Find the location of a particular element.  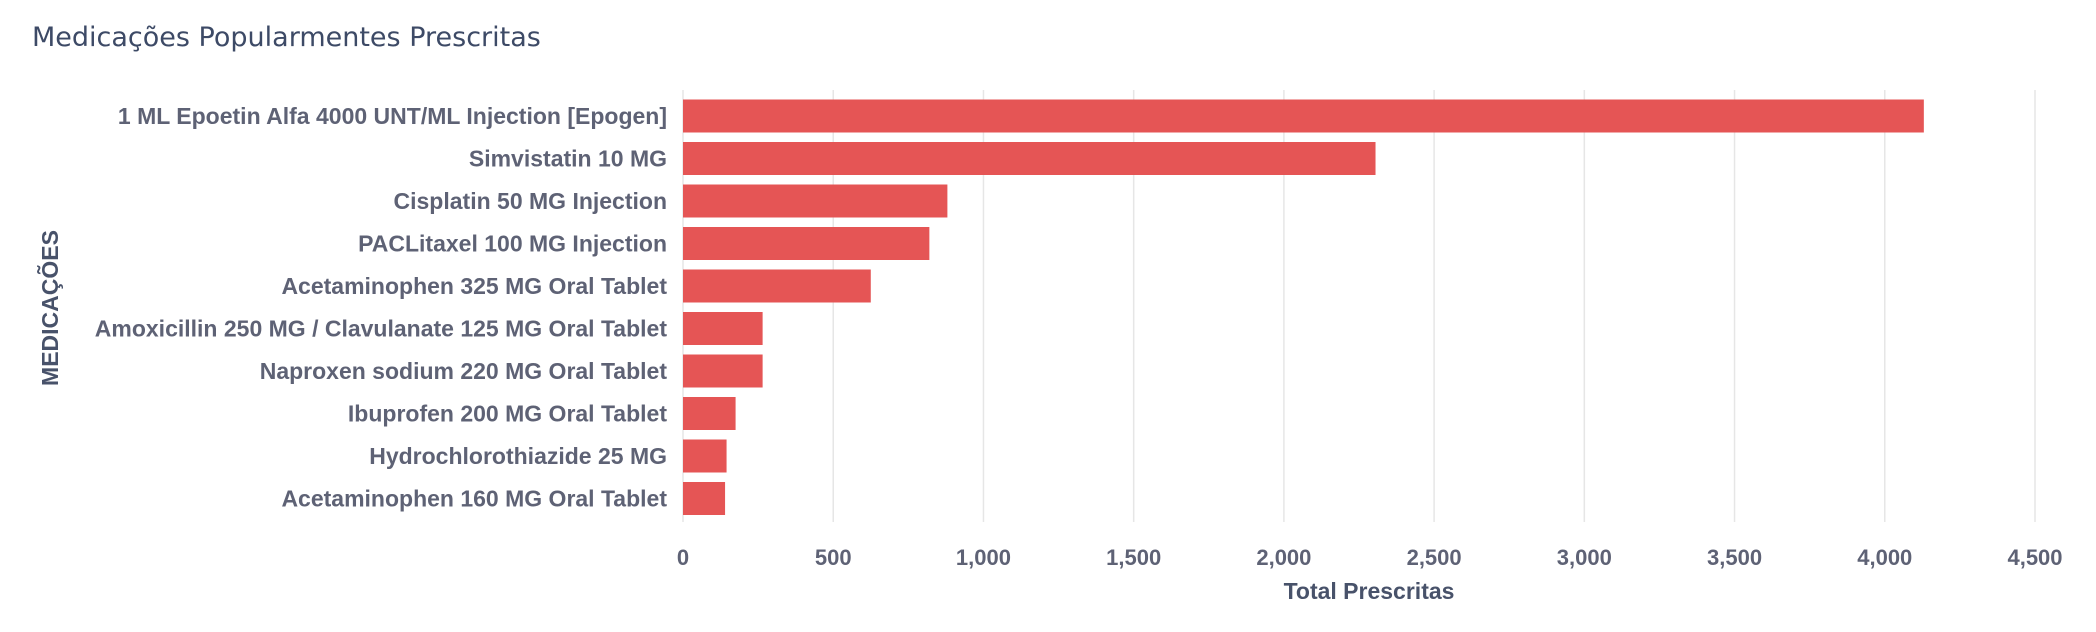

category-label: PACLitaxel 100 MG Injection is located at coordinates (512, 244).